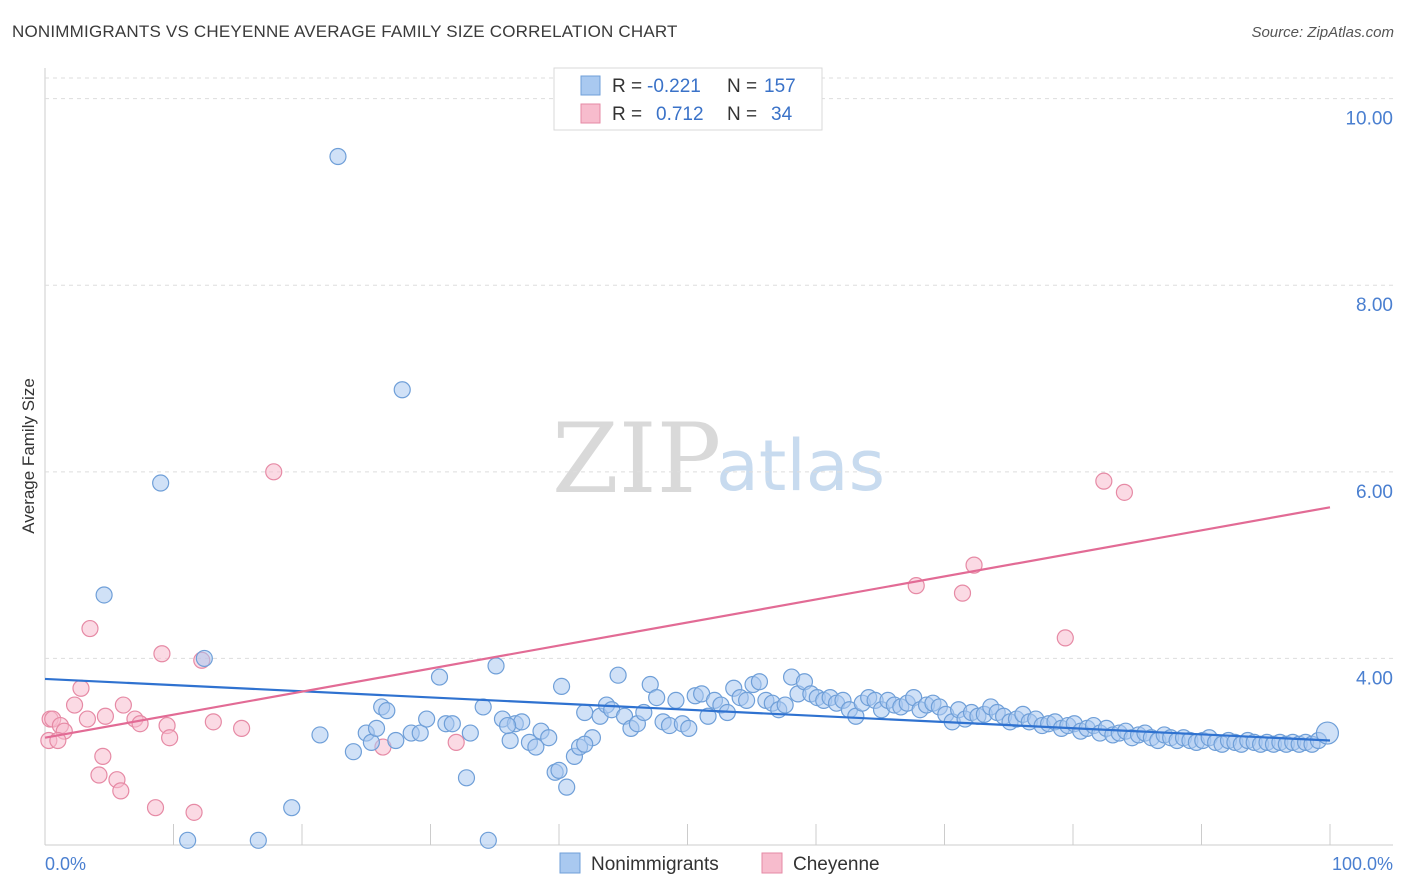 The image size is (1406, 892). What do you see at coordinates (1374, 492) in the screenshot?
I see `y-tick-label: 6.00` at bounding box center [1374, 492].